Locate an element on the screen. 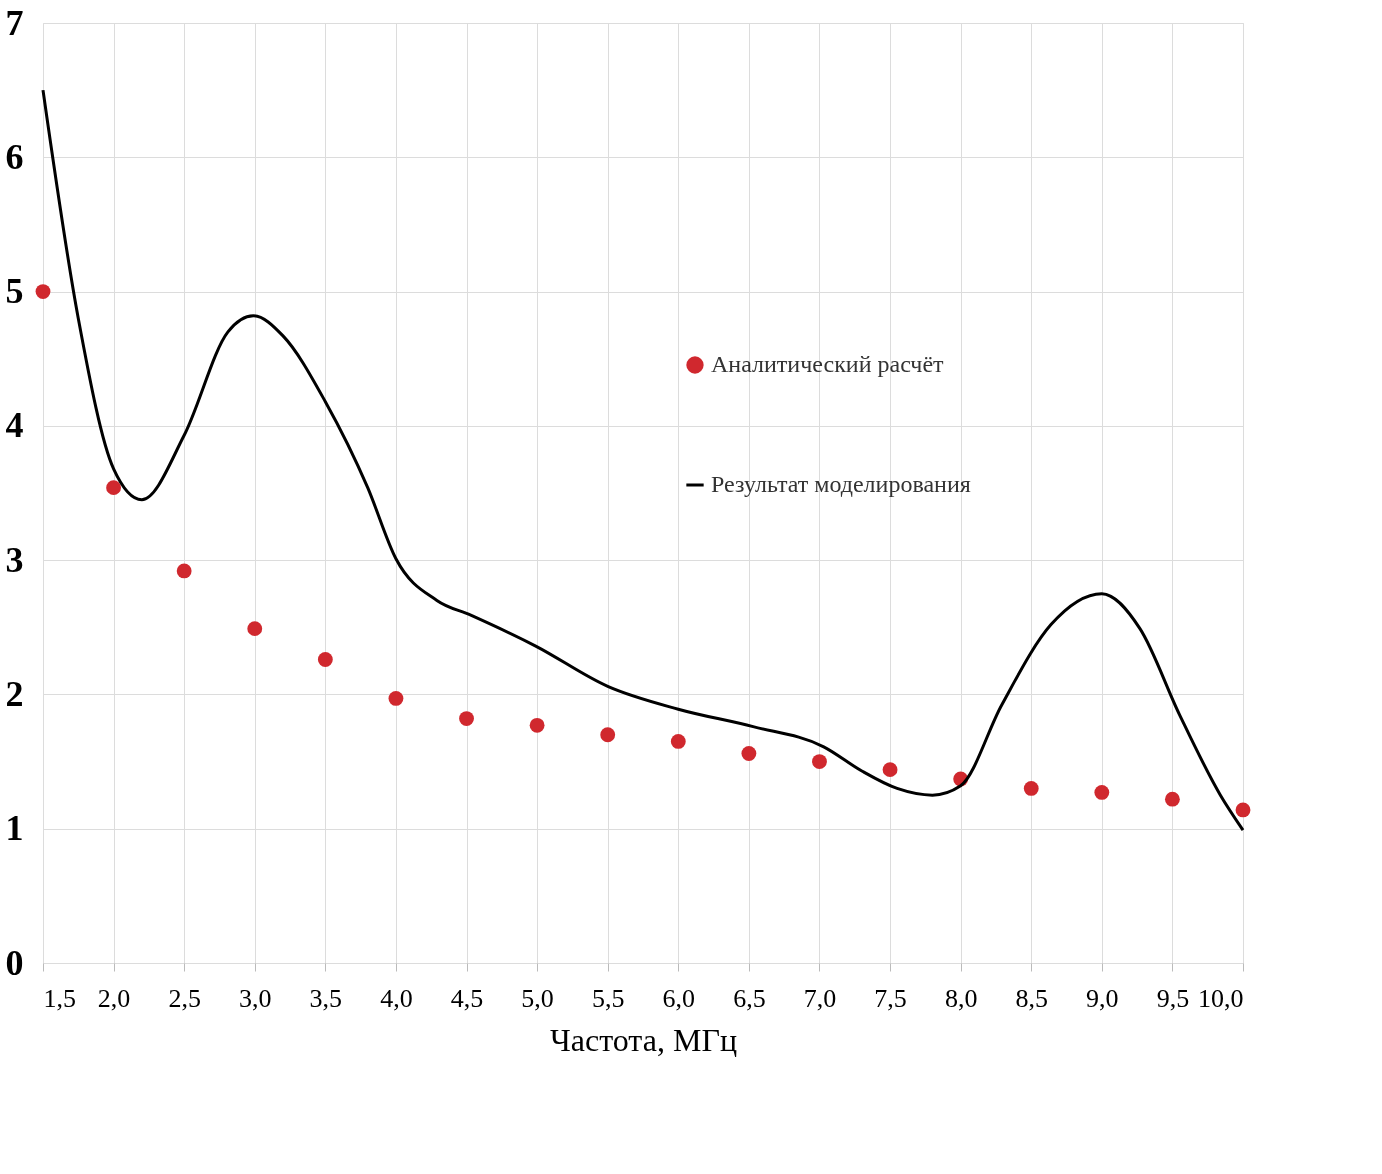 Image resolution: width=1382 pixels, height=1174 pixels. y-tick-label: 1 is located at coordinates (14, 828).